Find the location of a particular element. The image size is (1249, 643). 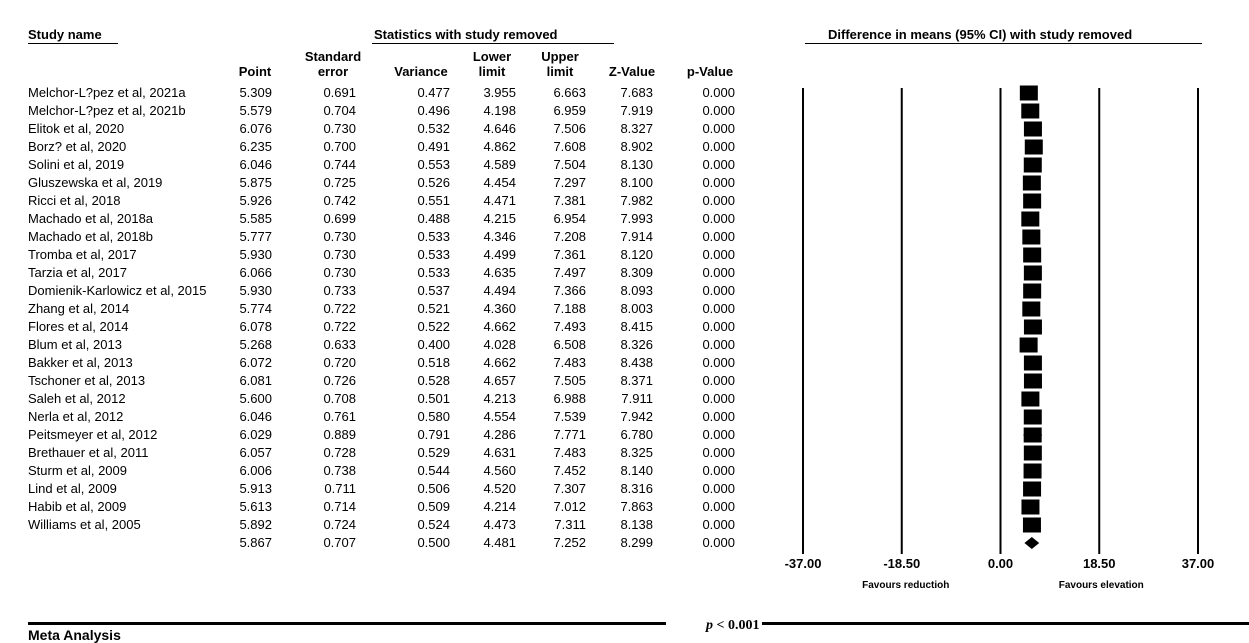

z-cell: 7.914 is located at coordinates (636, 236).